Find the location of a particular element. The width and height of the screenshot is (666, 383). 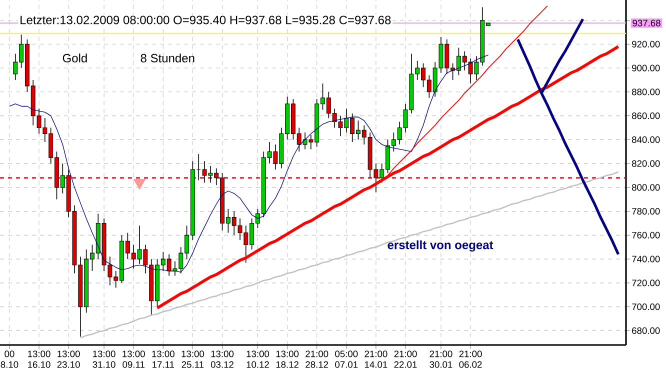

y-tick-label: 740.00 is located at coordinates (646, 259).